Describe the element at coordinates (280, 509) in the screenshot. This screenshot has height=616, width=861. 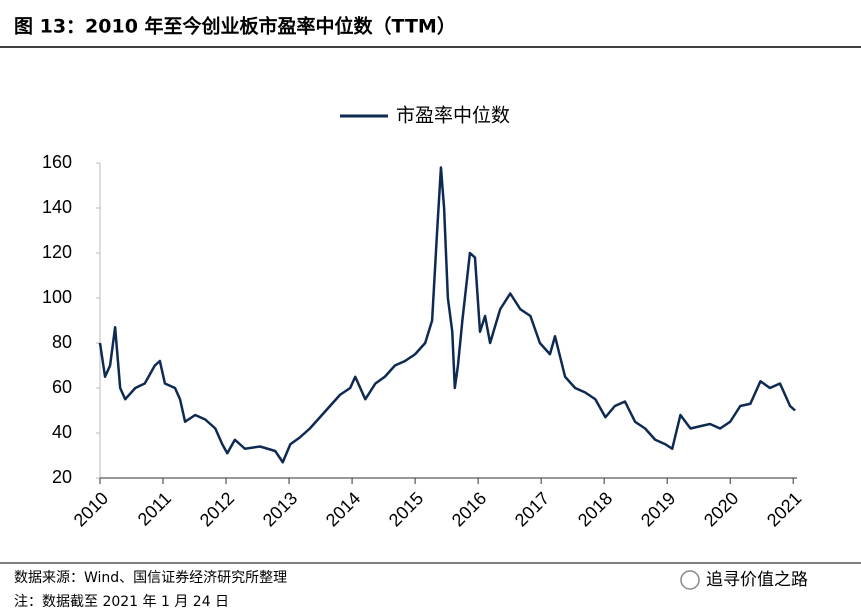
I see `x-tick-label: 2013` at that location.